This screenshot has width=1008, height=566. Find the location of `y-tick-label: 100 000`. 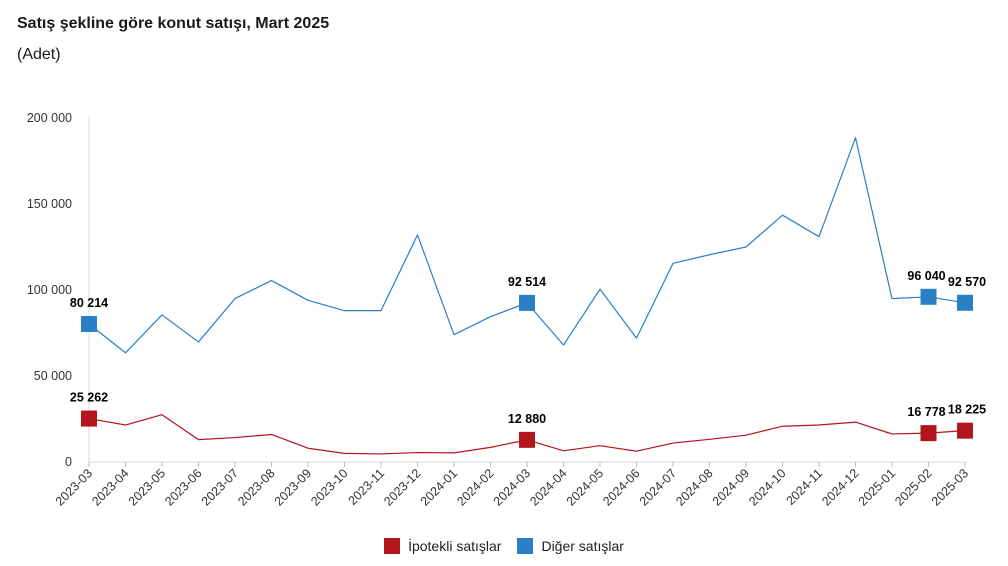

y-tick-label: 100 000 is located at coordinates (49, 290).